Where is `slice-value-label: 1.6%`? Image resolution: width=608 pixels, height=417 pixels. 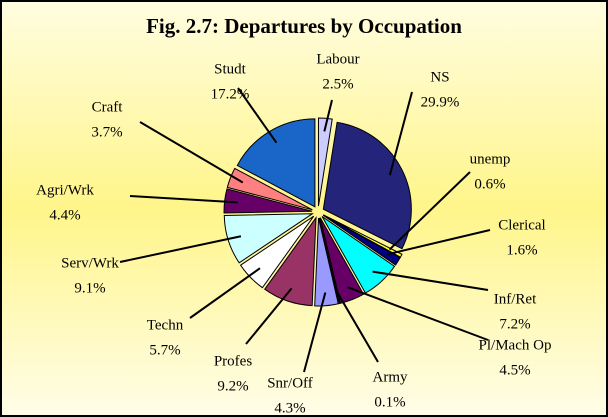 slice-value-label: 1.6% is located at coordinates (521, 250).